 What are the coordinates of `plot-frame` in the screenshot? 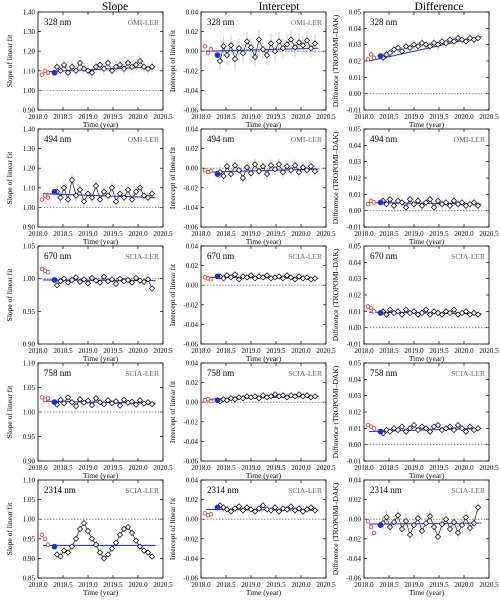 It's located at (100, 295).